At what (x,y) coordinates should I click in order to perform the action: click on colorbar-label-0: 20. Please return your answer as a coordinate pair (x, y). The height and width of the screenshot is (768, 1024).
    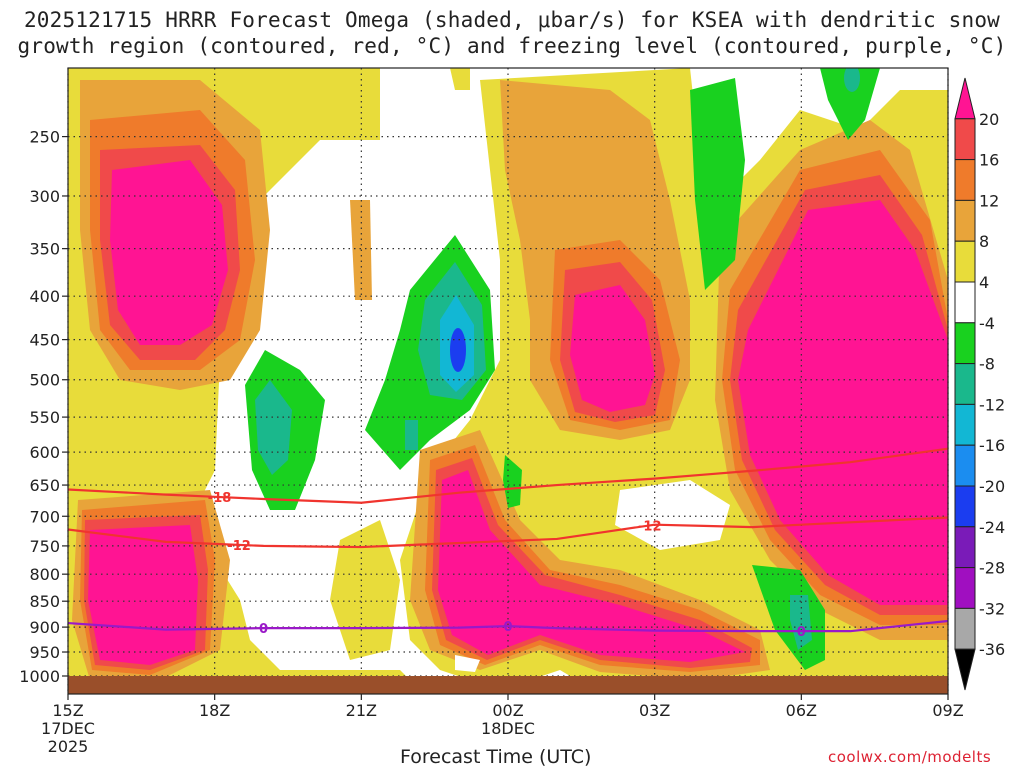
    Looking at the image, I should click on (989, 119).